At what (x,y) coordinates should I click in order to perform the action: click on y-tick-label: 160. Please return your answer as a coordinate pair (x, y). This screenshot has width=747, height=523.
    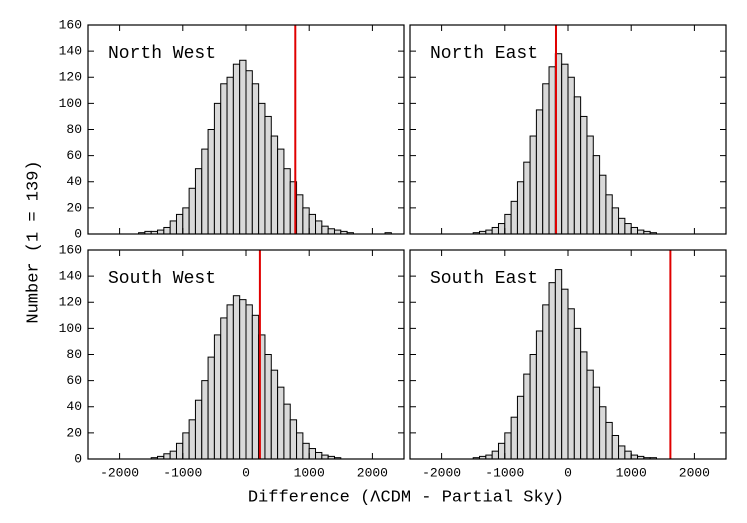
    Looking at the image, I should click on (70, 24).